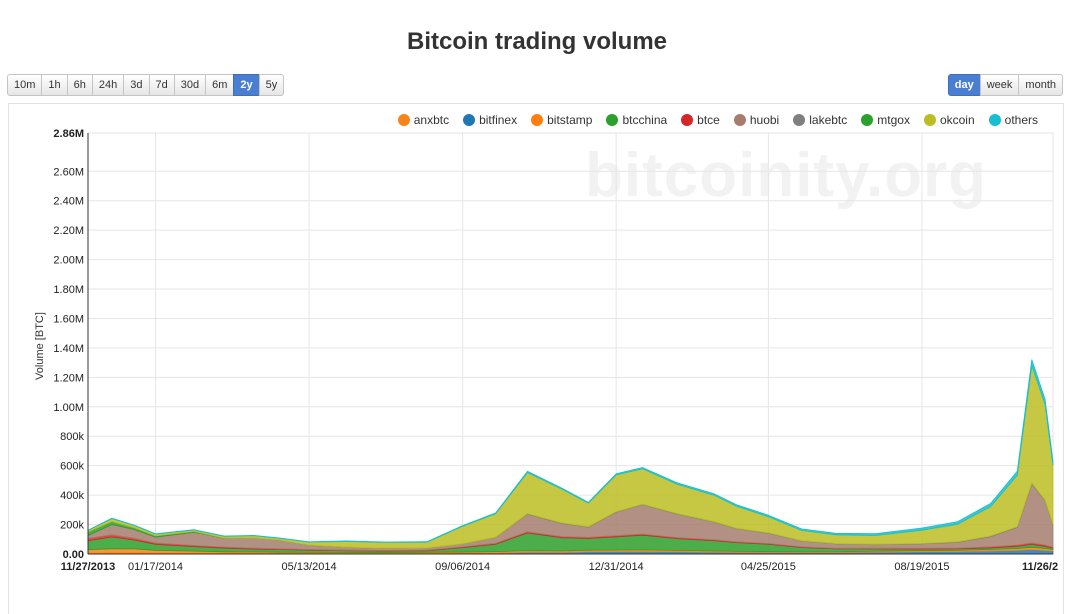 Image resolution: width=1074 pixels, height=614 pixels. Describe the element at coordinates (764, 120) in the screenshot. I see `legend-label: huobi` at that location.